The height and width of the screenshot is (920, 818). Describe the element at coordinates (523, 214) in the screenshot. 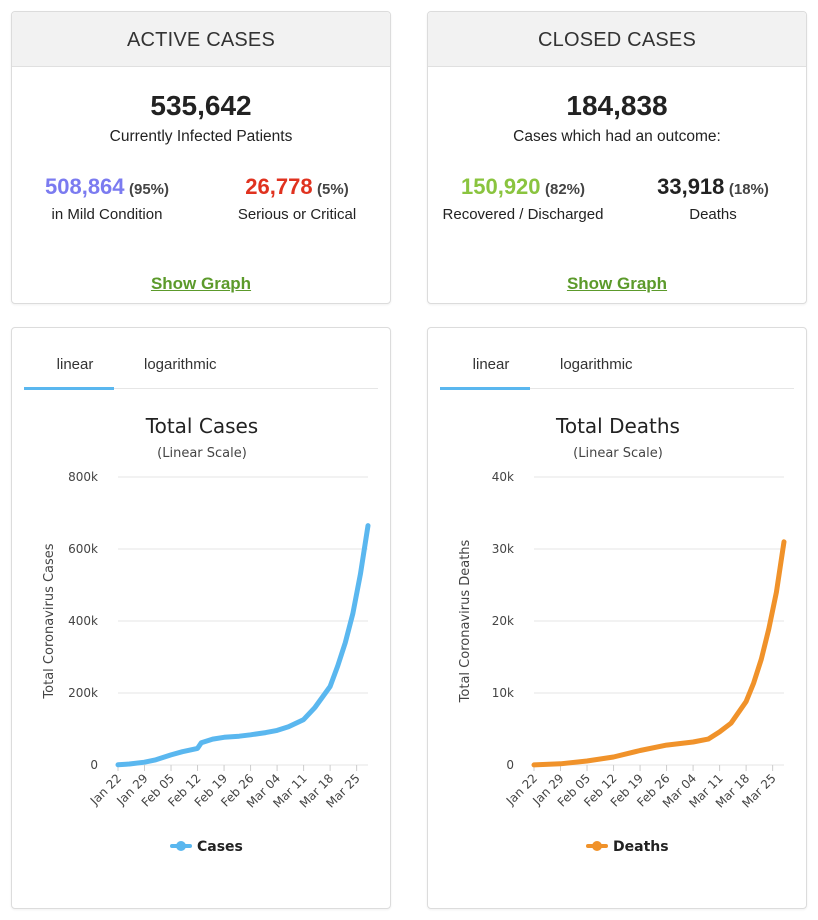

I see `recovered-label: Recovered / Discharged` at that location.